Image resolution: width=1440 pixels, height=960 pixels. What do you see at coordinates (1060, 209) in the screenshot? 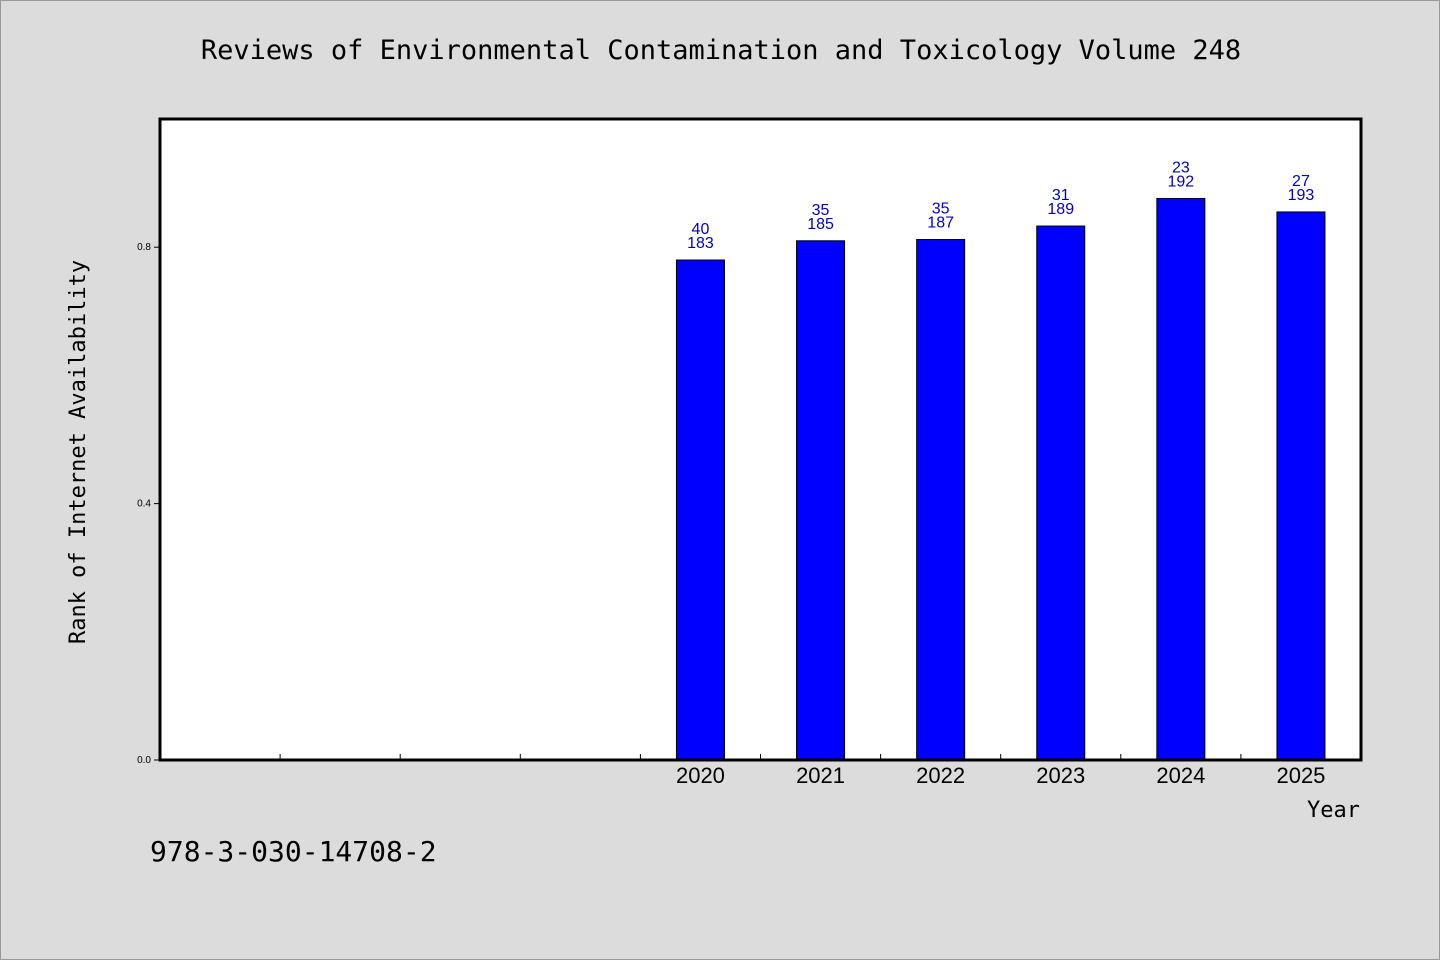
I see `bar-label-bottom: 189` at bounding box center [1060, 209].